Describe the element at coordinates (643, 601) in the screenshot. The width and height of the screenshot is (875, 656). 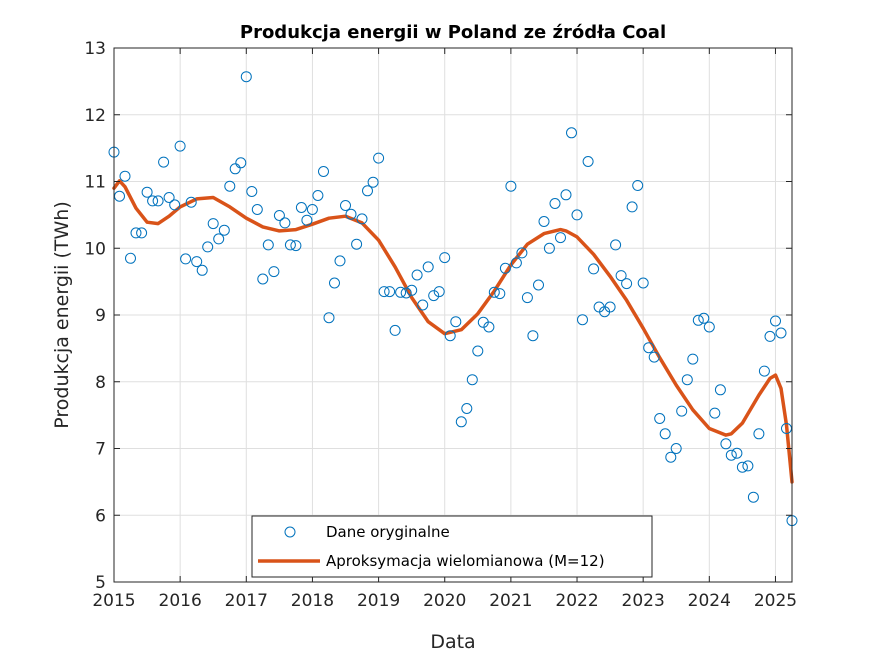
I see `x-tick-label: 2023` at that location.